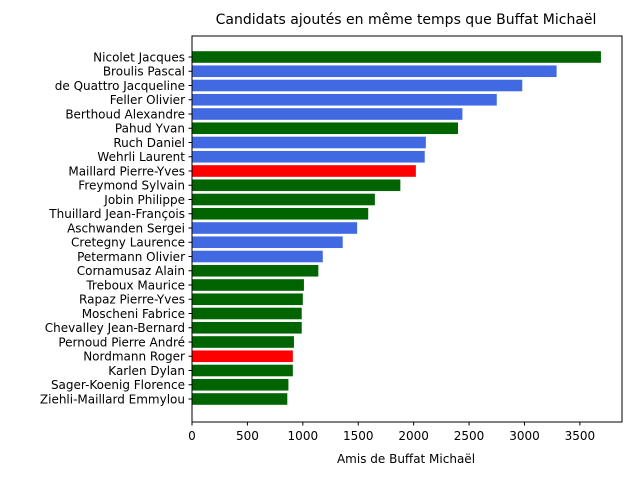 This screenshot has width=640, height=480. I want to click on x-tick-label: 2500, so click(469, 436).